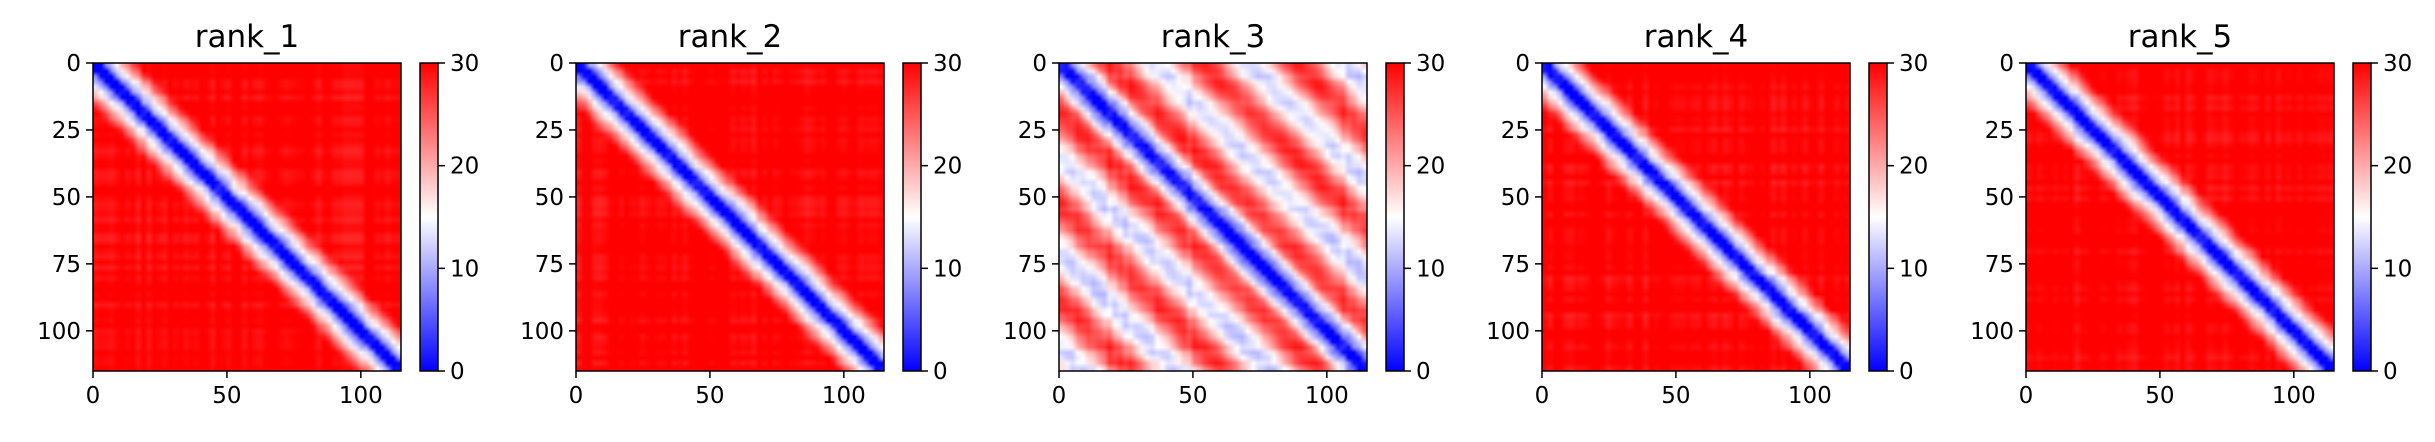 Image resolution: width=2435 pixels, height=442 pixels. What do you see at coordinates (730, 37) in the screenshot?
I see `chart-title: rank_2` at bounding box center [730, 37].